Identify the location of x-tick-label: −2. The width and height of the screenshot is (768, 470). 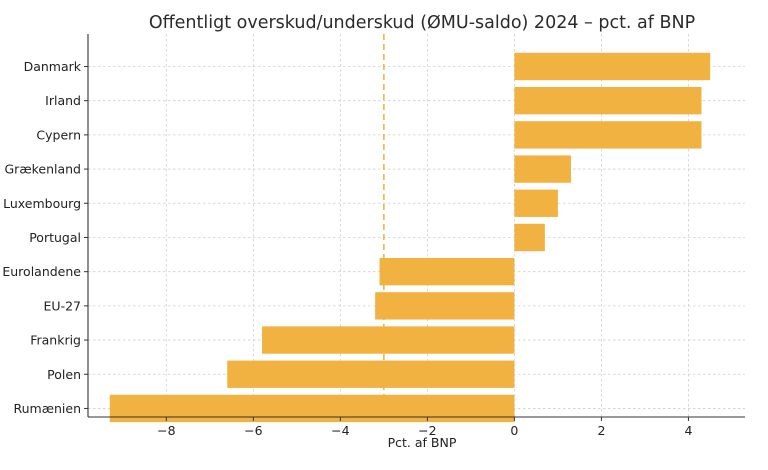
(427, 430).